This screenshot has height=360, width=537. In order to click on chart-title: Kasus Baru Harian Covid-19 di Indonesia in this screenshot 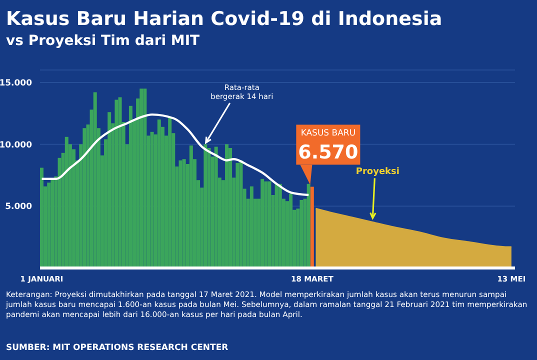, I will do `click(224, 19)`.